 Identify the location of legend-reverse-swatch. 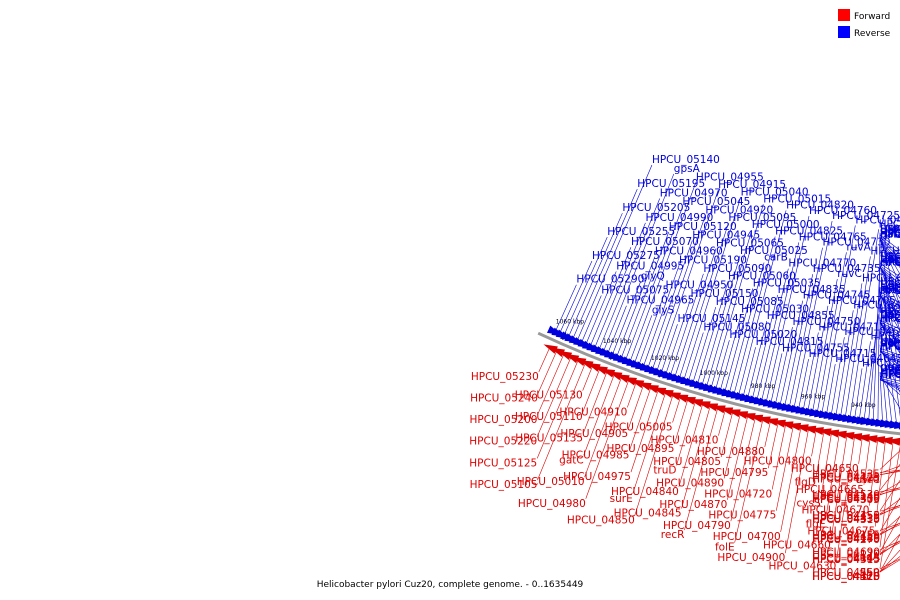
(844, 32).